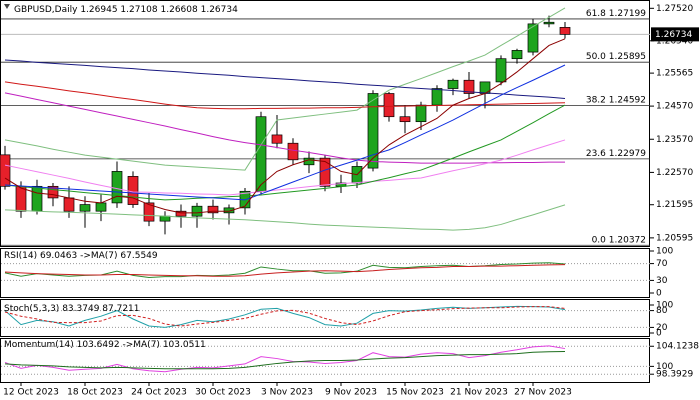  Describe the element at coordinates (20, 256) in the screenshot. I see `title: RSI(14)` at that location.